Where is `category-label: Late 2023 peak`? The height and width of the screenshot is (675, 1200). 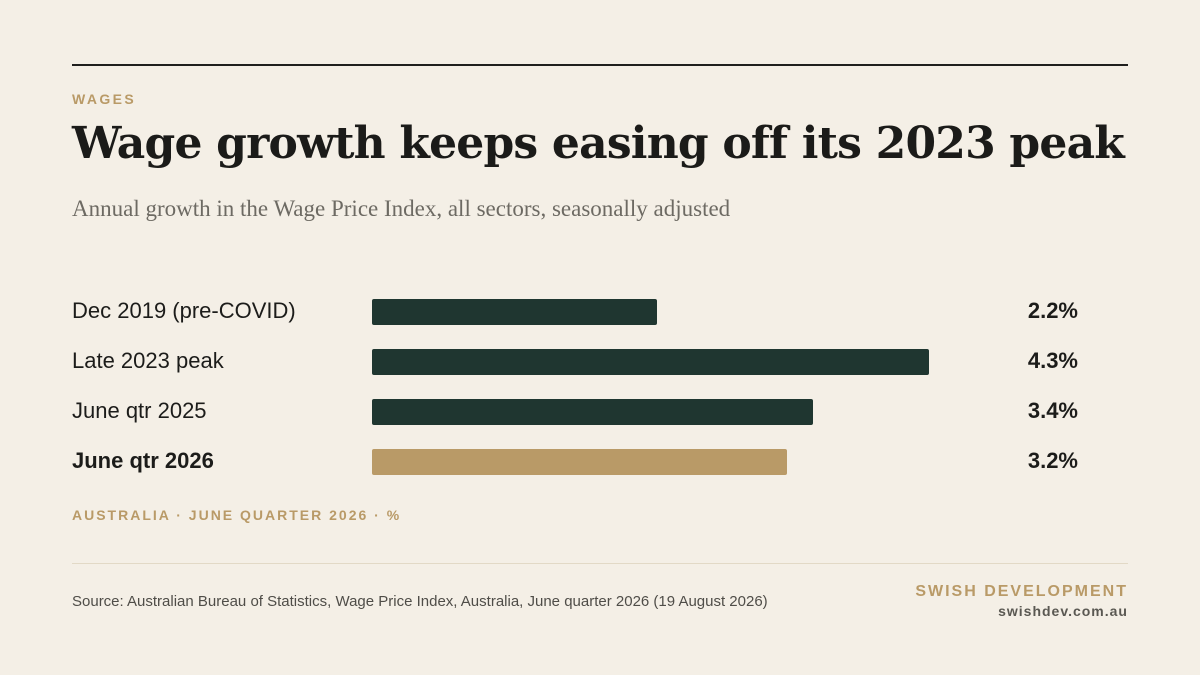
category-label: Late 2023 peak is located at coordinates (148, 360).